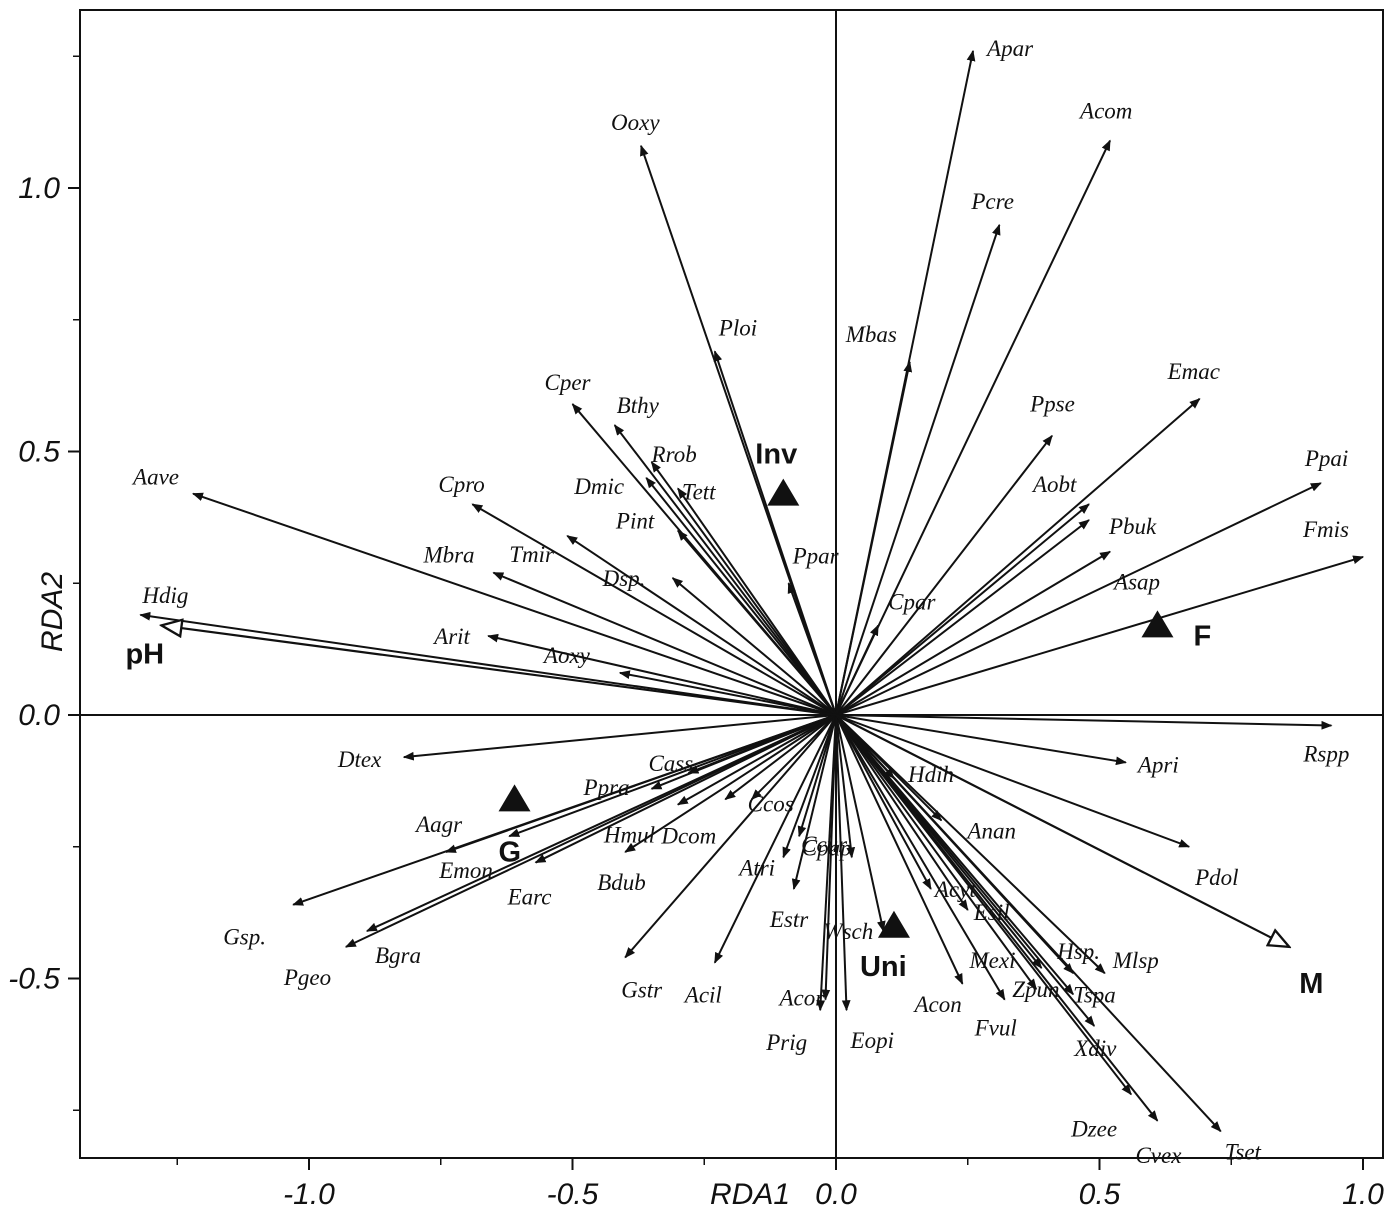 This screenshot has width=1400, height=1211. I want to click on x-tick-label: -1.0, so click(309, 1194).